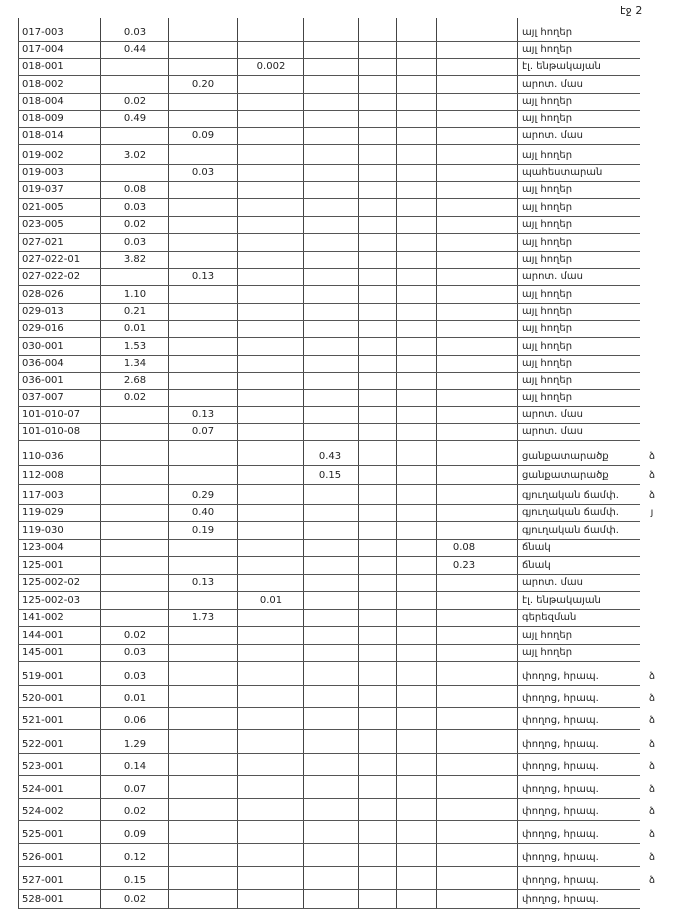 This screenshot has width=675, height=920. What do you see at coordinates (549, 617) in the screenshot?
I see `land-use: գերեզման` at bounding box center [549, 617].